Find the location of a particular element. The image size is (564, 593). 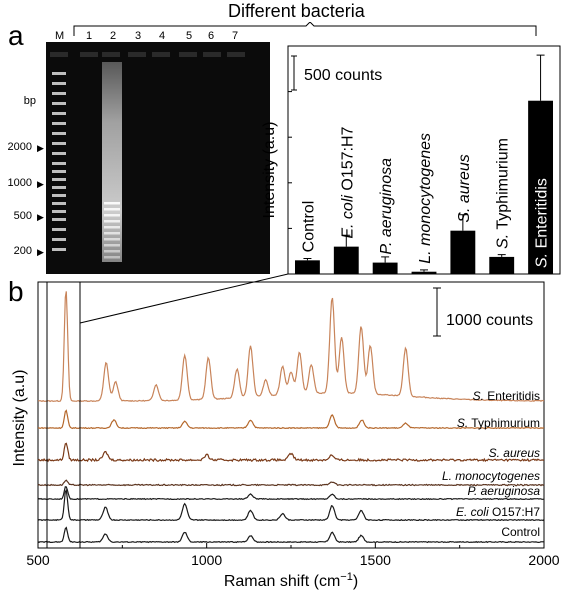

bar-category-label: E. coli O157:H7 is located at coordinates (347, 182).